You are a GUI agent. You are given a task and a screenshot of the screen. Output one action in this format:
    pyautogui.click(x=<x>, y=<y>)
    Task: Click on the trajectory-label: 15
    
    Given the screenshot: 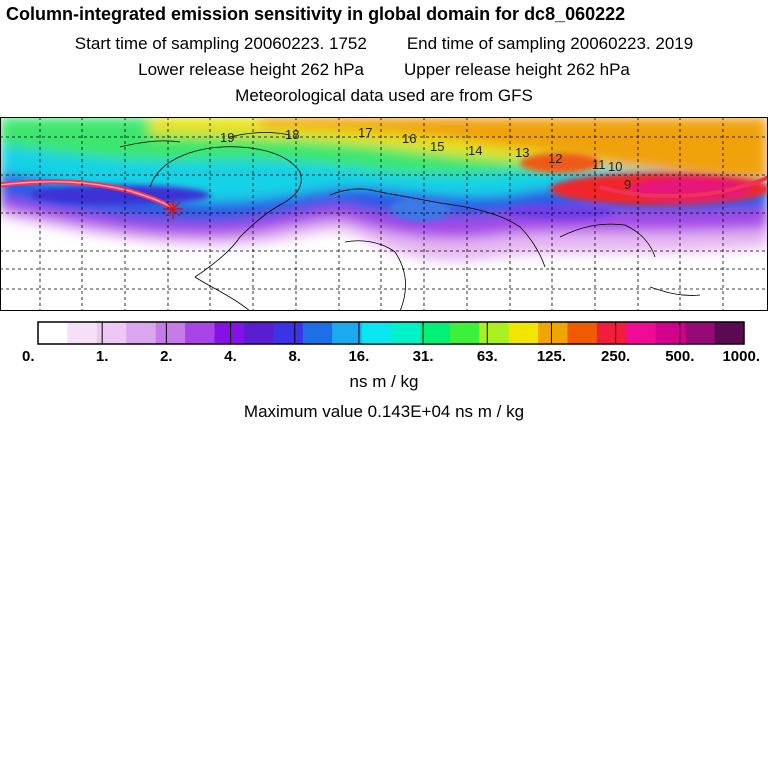 What is the action you would take?
    pyautogui.click(x=437, y=146)
    